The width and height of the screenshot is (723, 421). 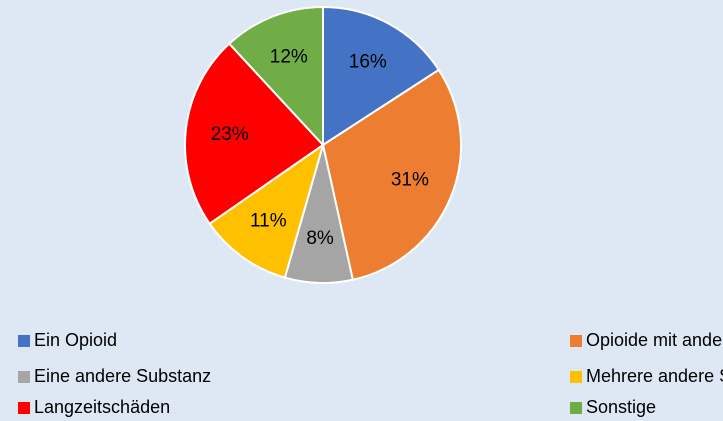 I want to click on legend-label: Sonstige, so click(x=621, y=407).